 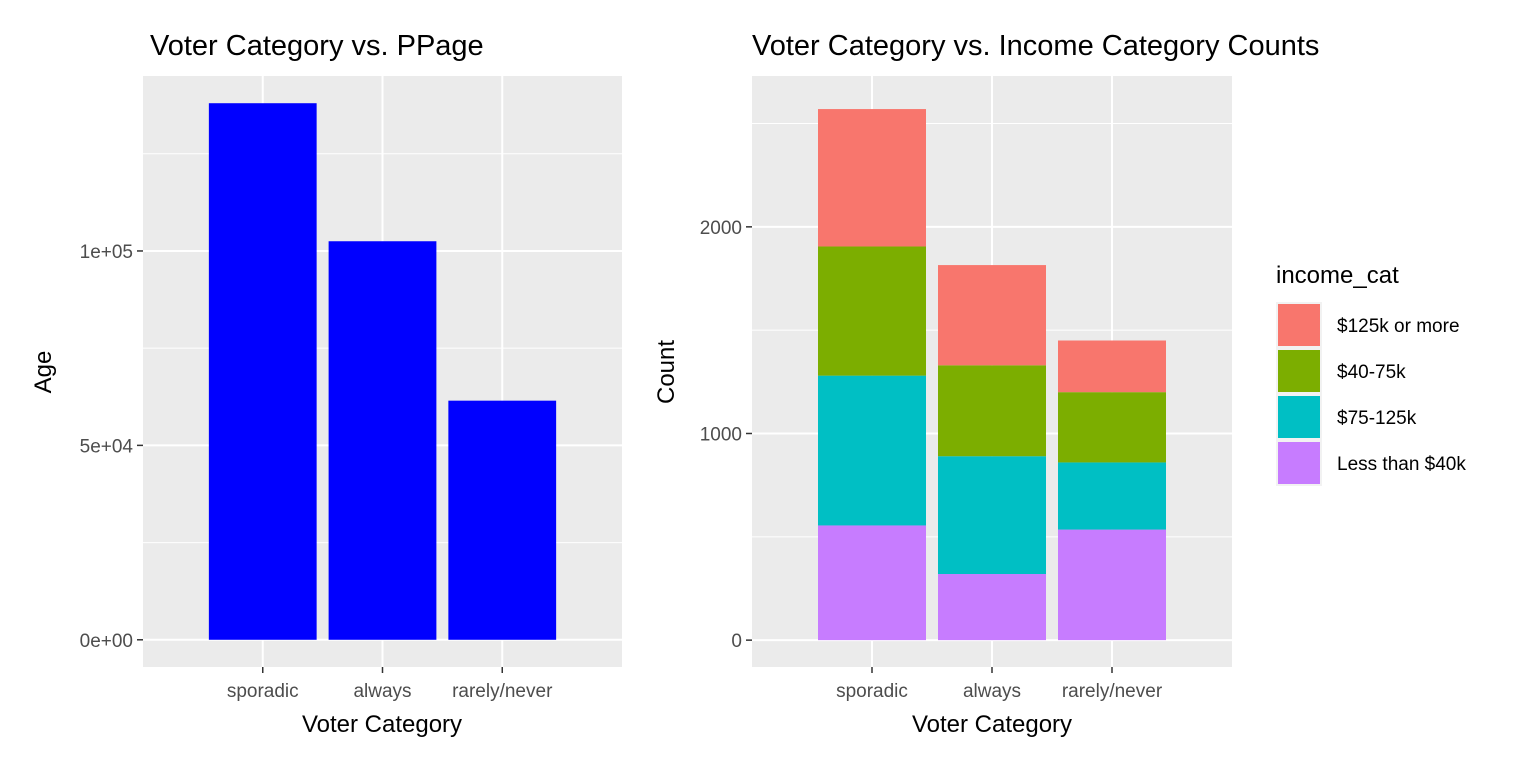 I want to click on income-chart-y-tick-label: 2000, so click(x=721, y=228).